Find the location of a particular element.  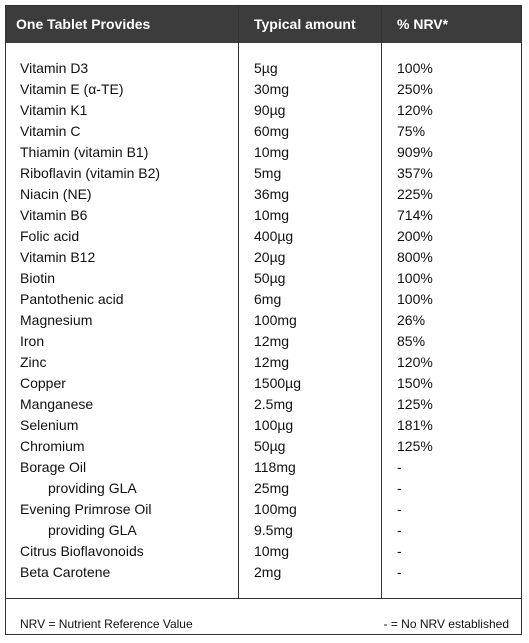

amount-cell: 1500µg is located at coordinates (277, 383).